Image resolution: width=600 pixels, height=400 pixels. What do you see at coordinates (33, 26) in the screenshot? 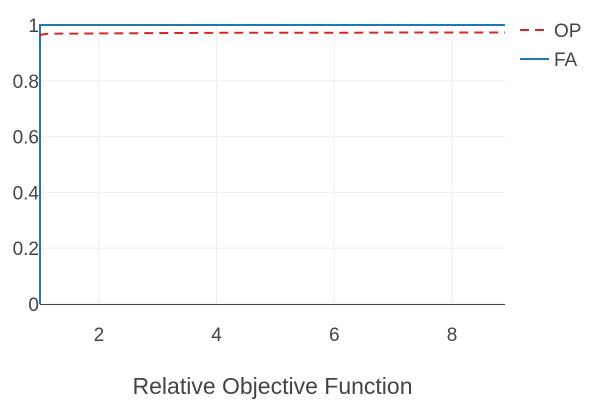
I see `y-tick-label: 1` at bounding box center [33, 26].